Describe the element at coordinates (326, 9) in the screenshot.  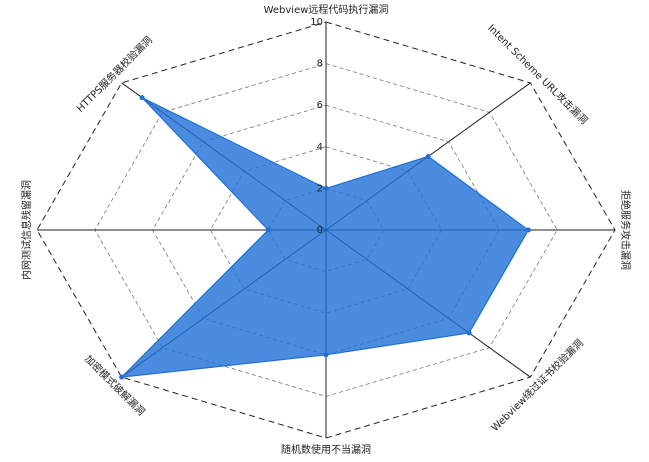
I see `category-label: Webview远程代码执行漏洞` at that location.